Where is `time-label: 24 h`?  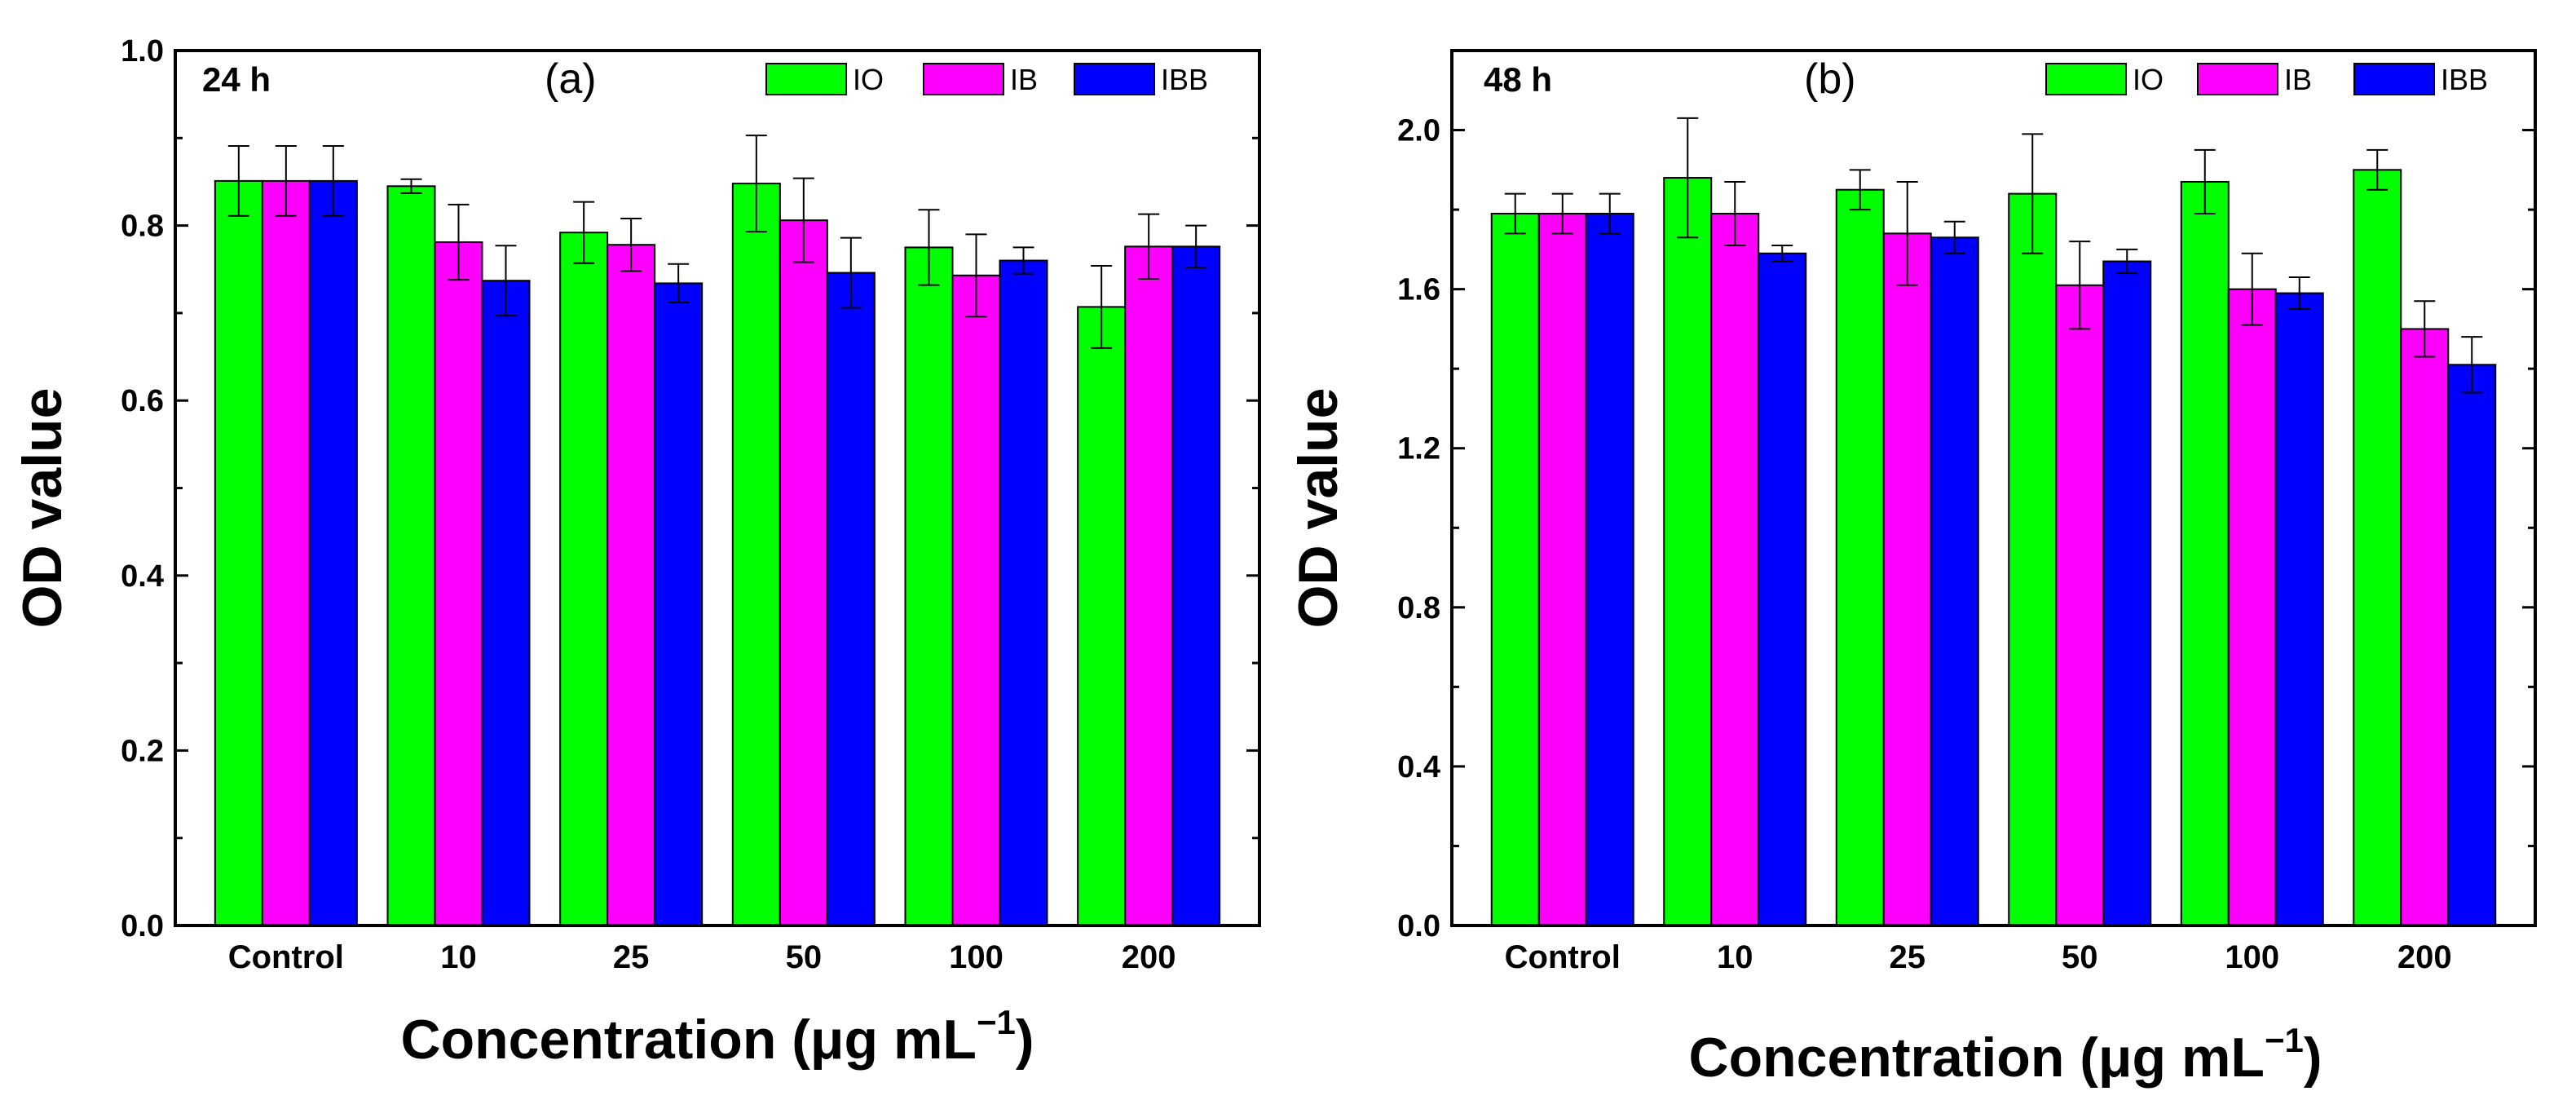
time-label: 24 h is located at coordinates (236, 79).